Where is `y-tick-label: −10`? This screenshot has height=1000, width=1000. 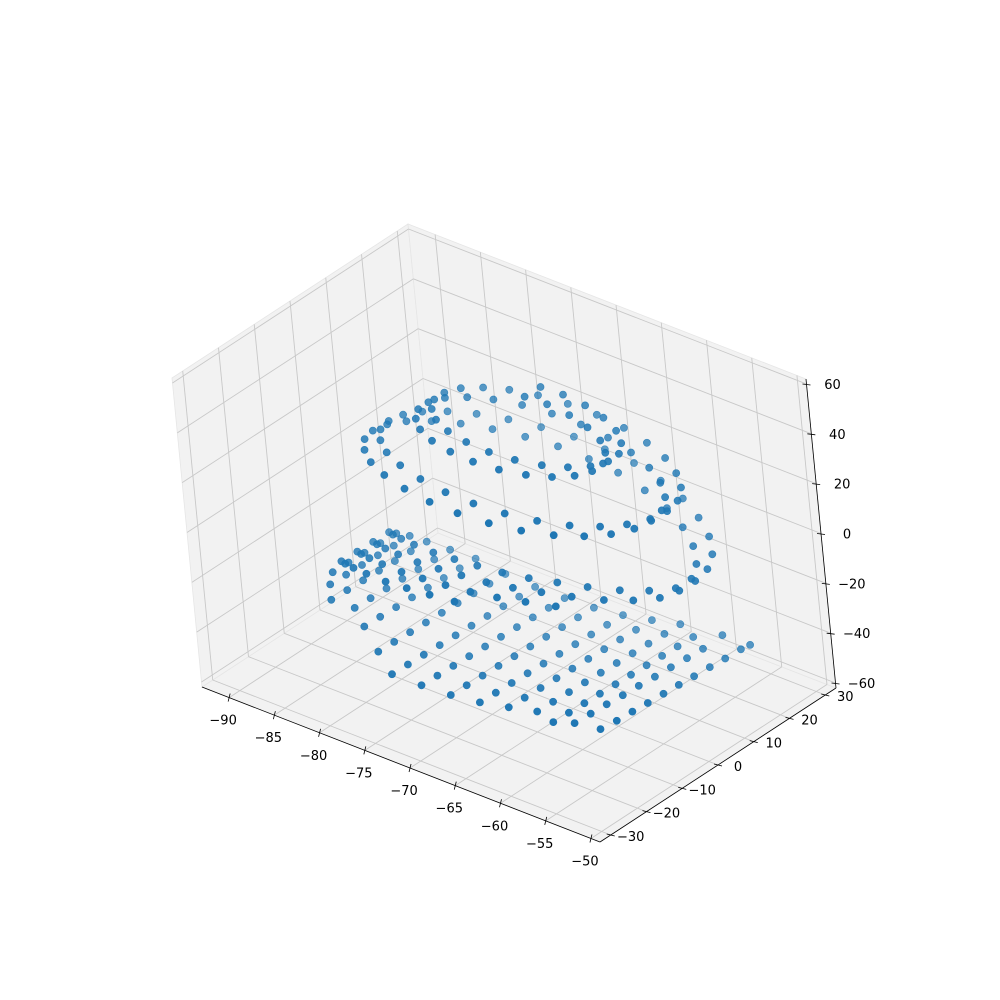 y-tick-label: −10 is located at coordinates (702, 790).